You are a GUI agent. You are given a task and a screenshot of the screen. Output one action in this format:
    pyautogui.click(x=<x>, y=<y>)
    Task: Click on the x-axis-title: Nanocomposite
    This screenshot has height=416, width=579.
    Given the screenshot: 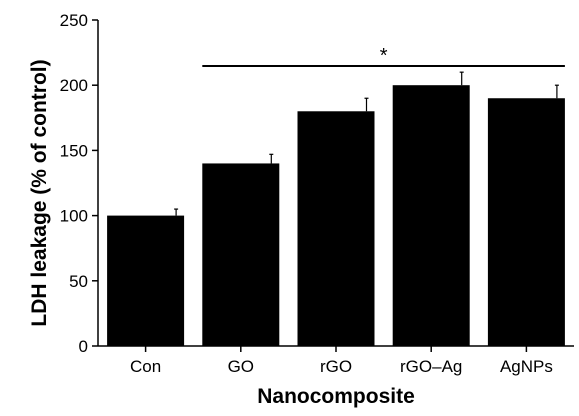 What is the action you would take?
    pyautogui.click(x=336, y=396)
    